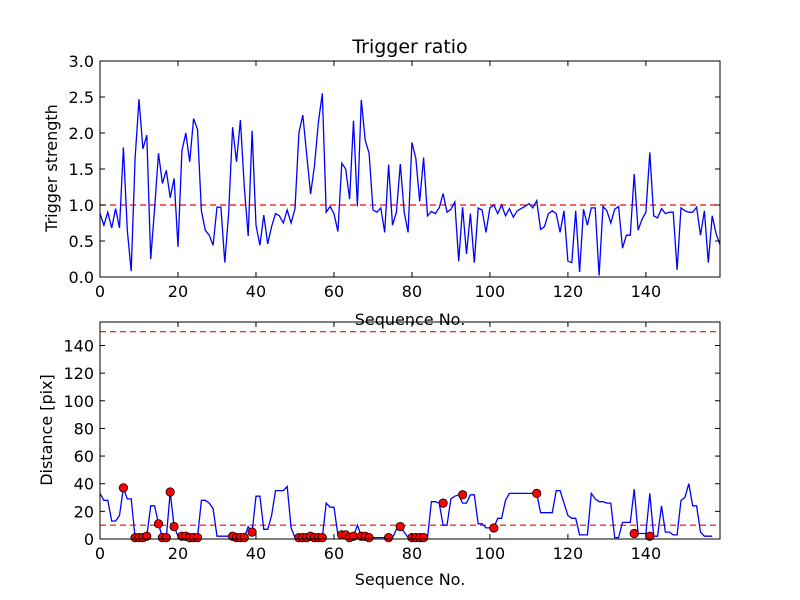  I want to click on y-tick-label: 140, so click(78, 345).